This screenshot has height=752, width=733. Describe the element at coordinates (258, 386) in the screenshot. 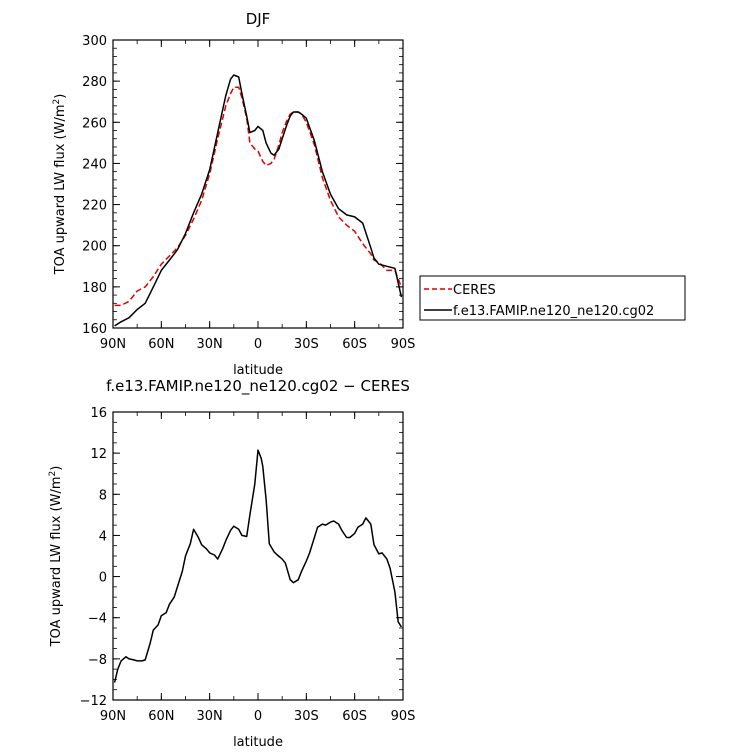

I see `bottom-chart-title: f.e13.FAMIP.ne120_ne120.cg02 − CERES` at that location.